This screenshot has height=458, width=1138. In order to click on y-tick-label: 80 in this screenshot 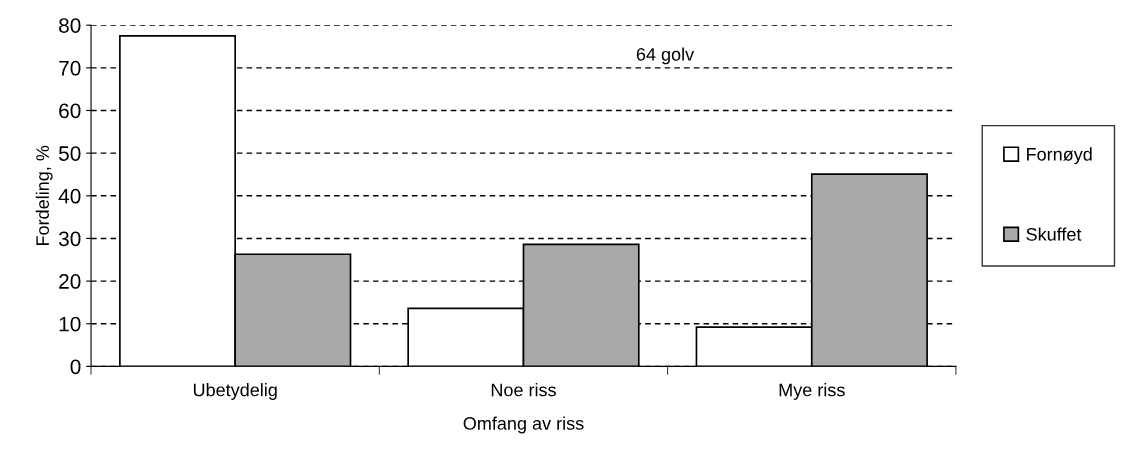, I will do `click(70, 25)`.